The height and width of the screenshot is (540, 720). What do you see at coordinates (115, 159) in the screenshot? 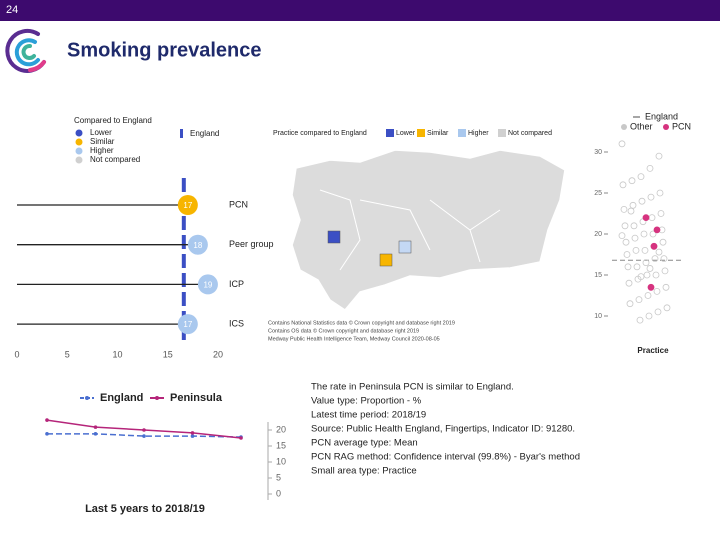
I see `legend-label: Not compared` at bounding box center [115, 159].